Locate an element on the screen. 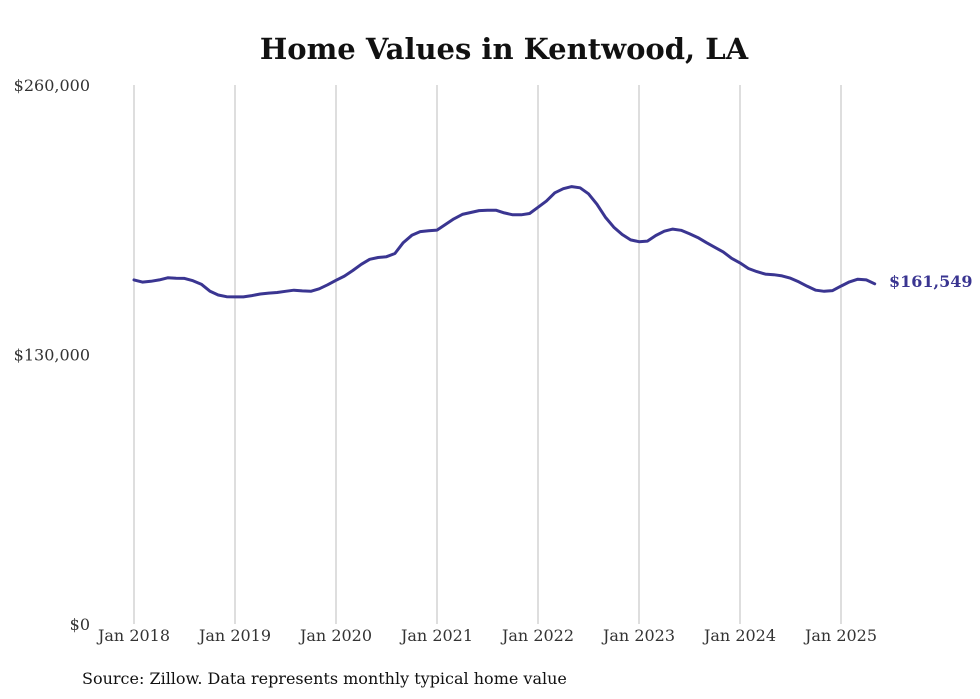 This screenshot has height=699, width=980. y-tick-label: $130,000 is located at coordinates (52, 355).